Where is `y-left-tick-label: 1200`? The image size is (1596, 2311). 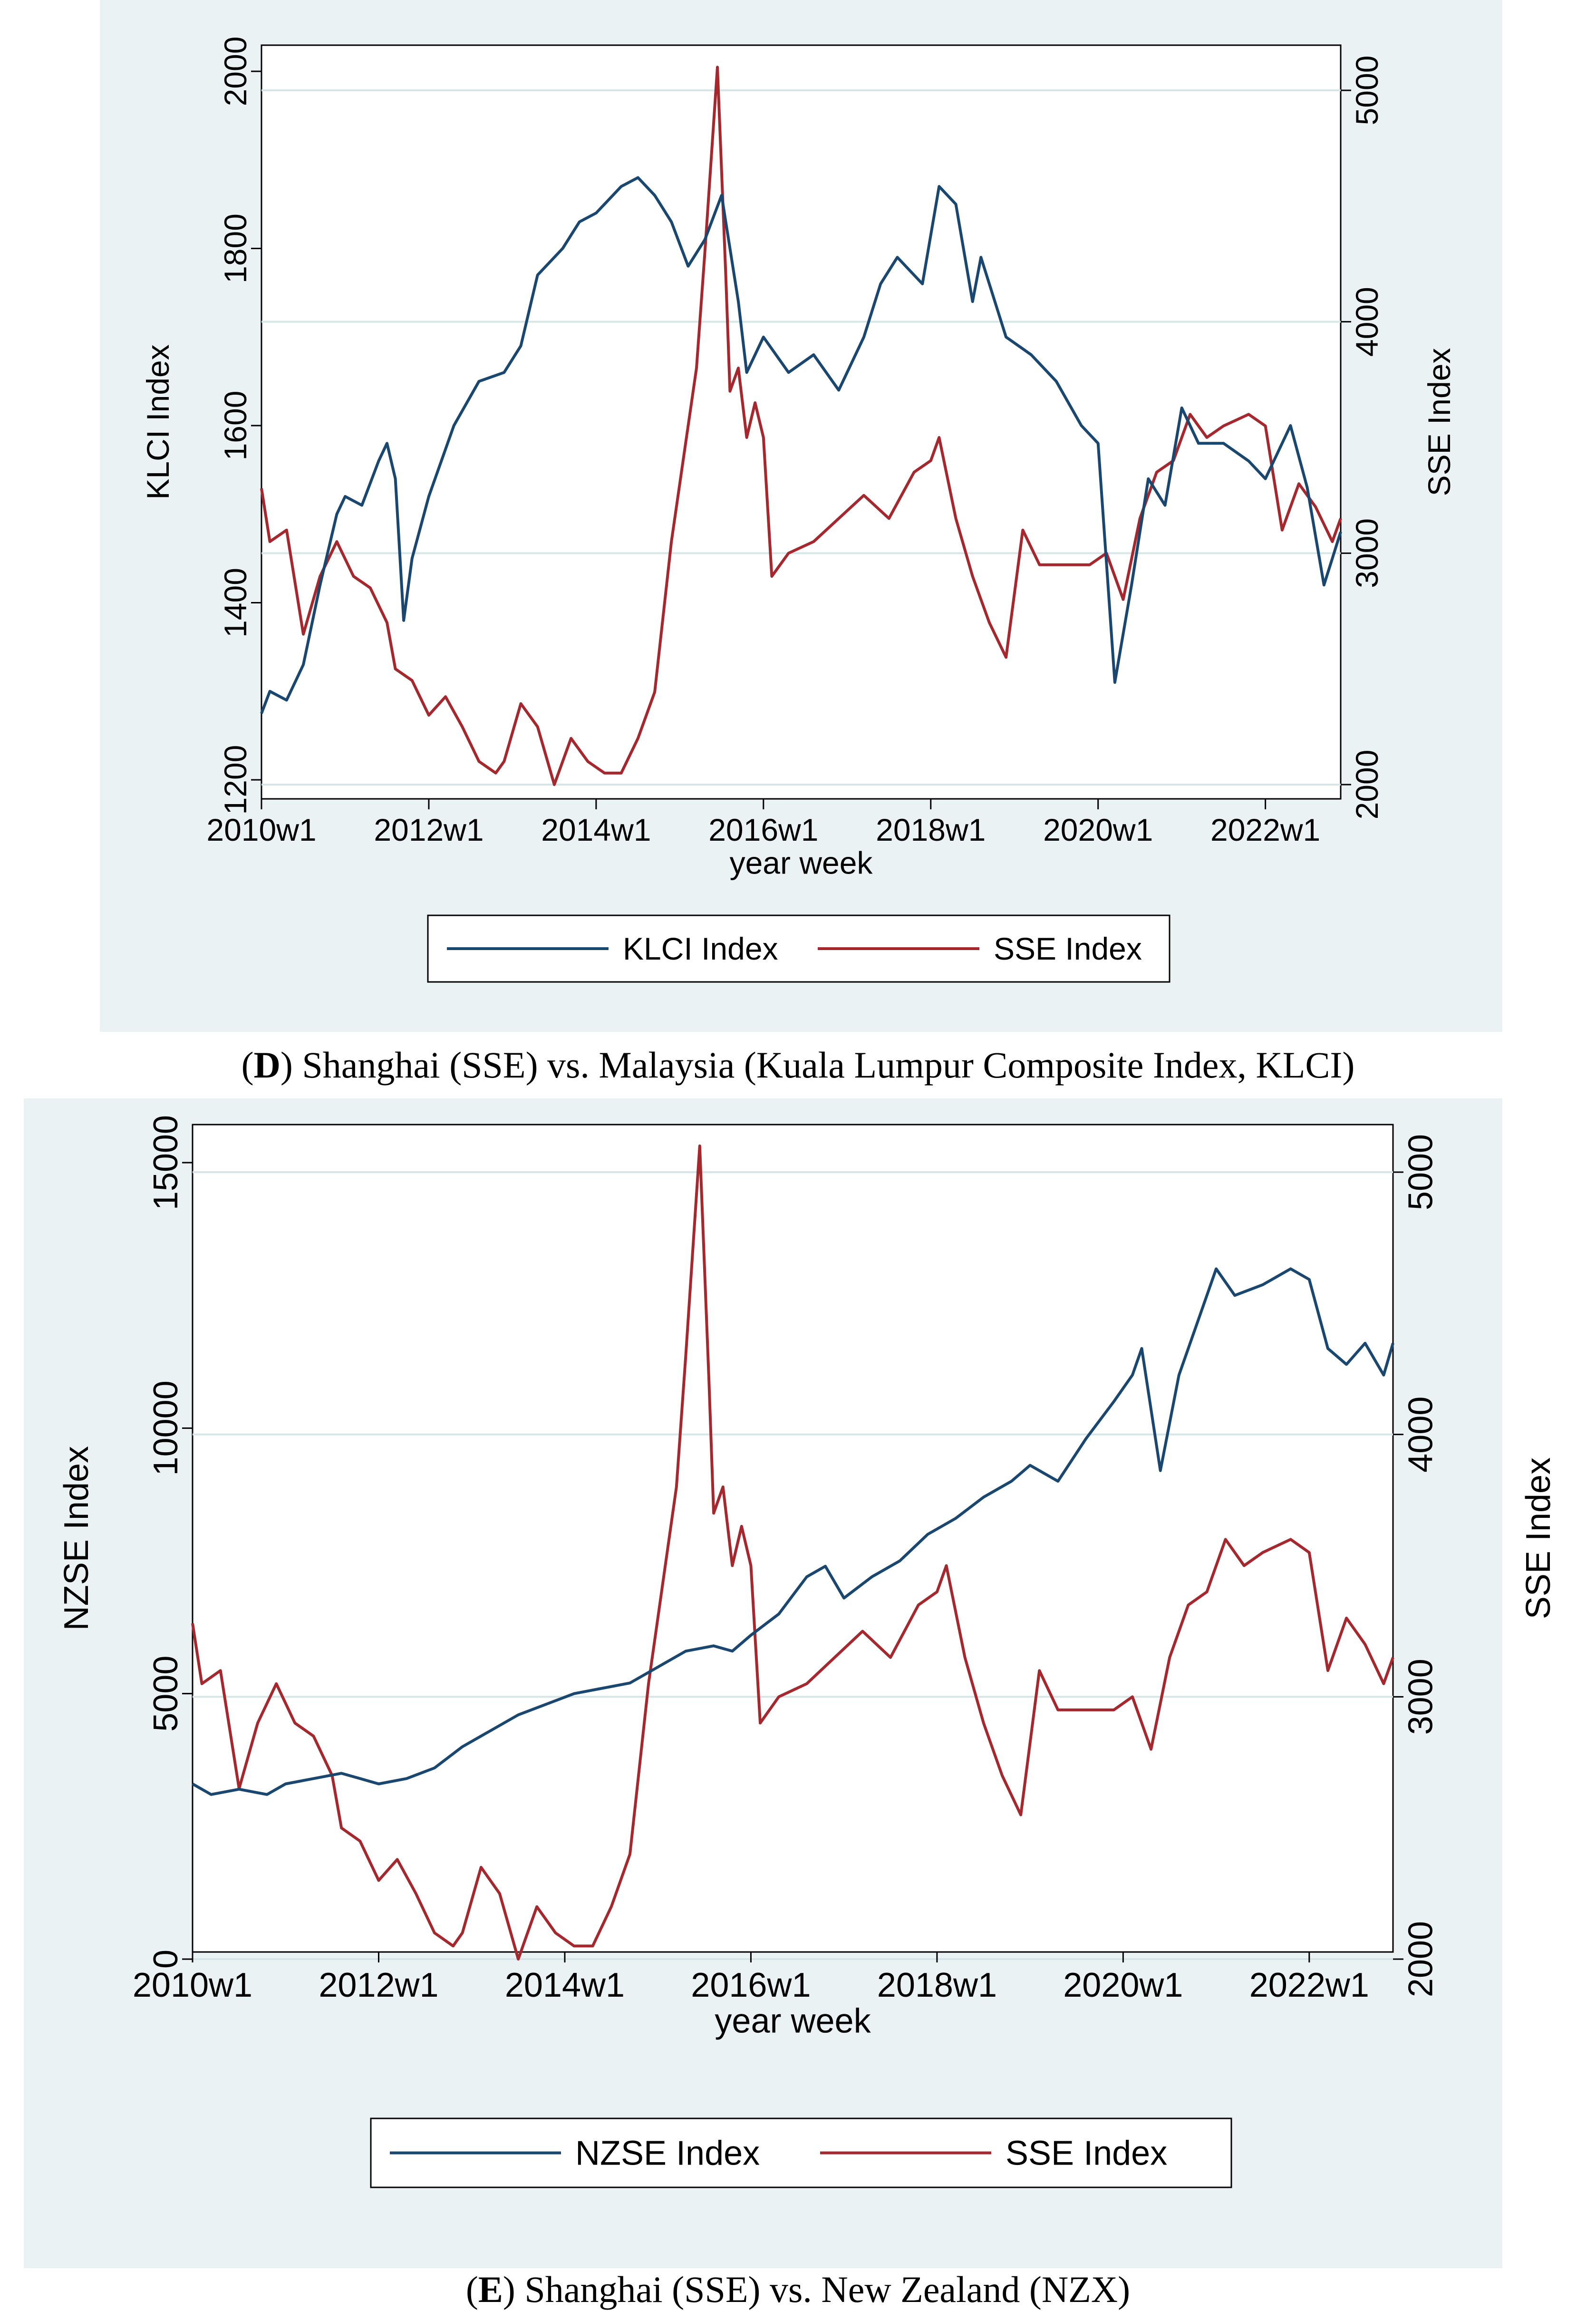
y-left-tick-label: 1200 is located at coordinates (236, 780).